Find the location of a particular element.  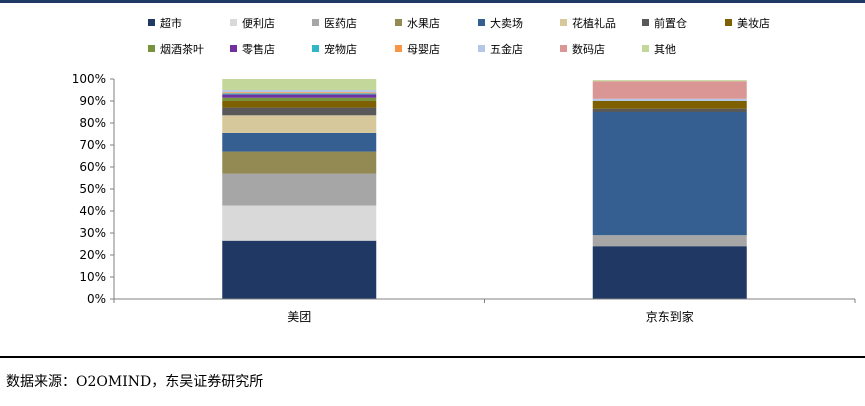

y-tick-label: 90% is located at coordinates (92, 101).